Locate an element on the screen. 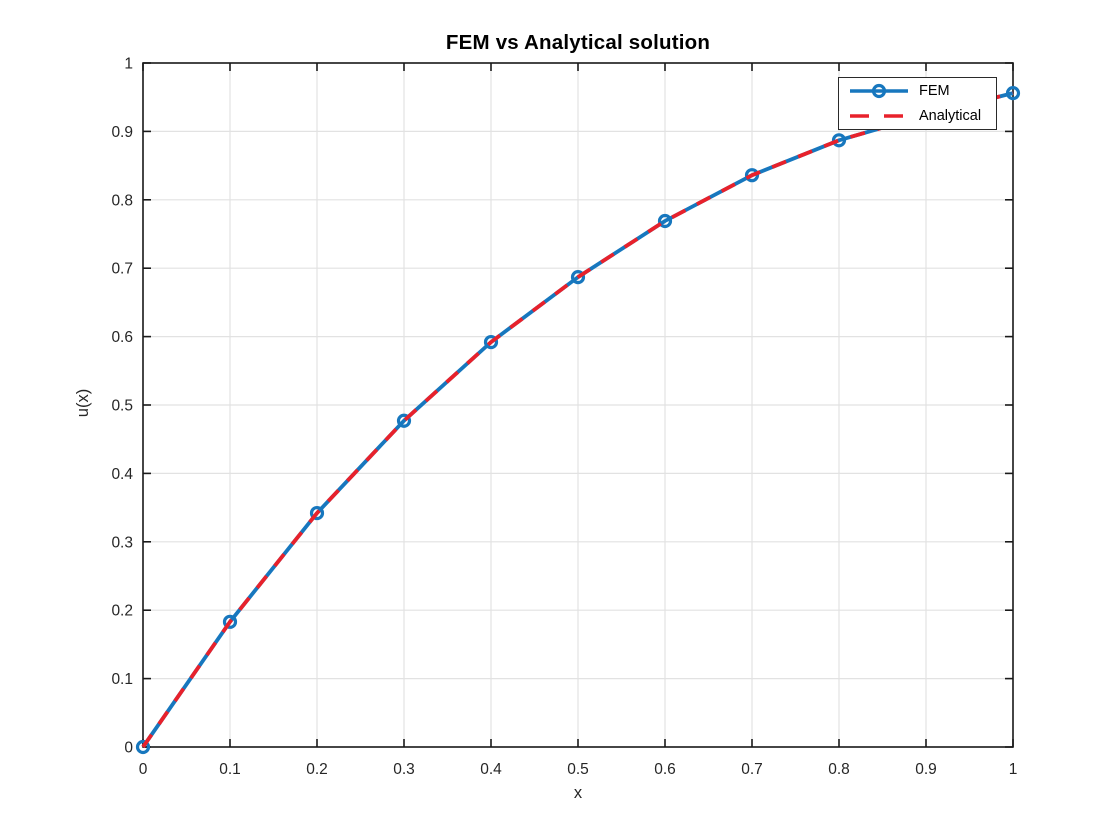 The height and width of the screenshot is (840, 1120). x-axis-label: x is located at coordinates (578, 793).